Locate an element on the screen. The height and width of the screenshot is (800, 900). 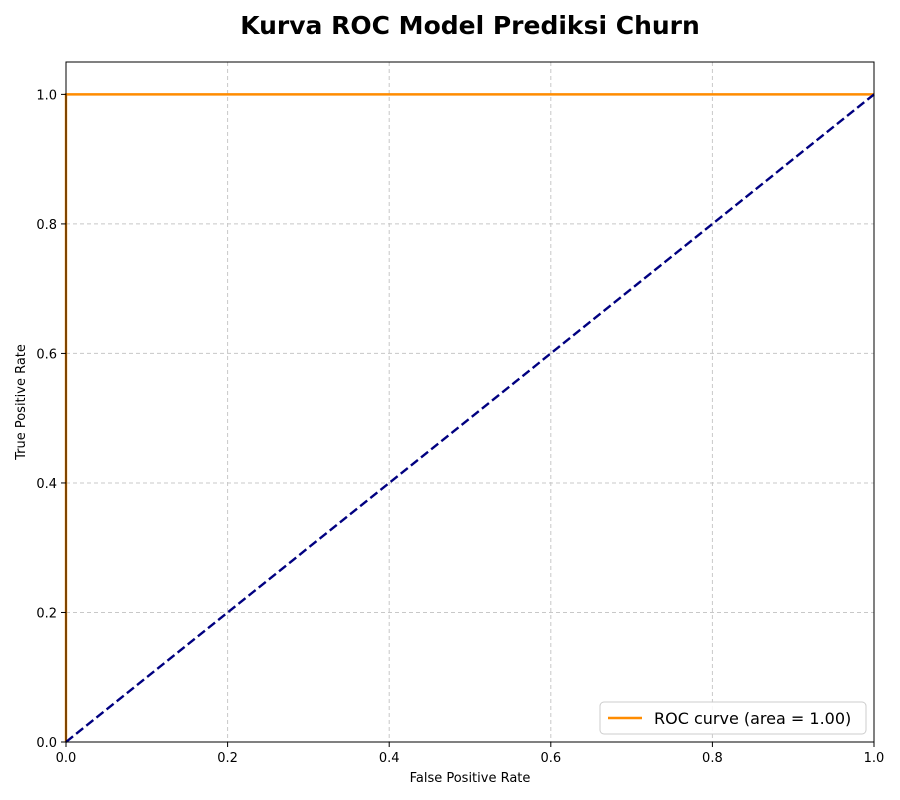
chart-title: Kurva ROC Model Prediksi Churn is located at coordinates (470, 25).